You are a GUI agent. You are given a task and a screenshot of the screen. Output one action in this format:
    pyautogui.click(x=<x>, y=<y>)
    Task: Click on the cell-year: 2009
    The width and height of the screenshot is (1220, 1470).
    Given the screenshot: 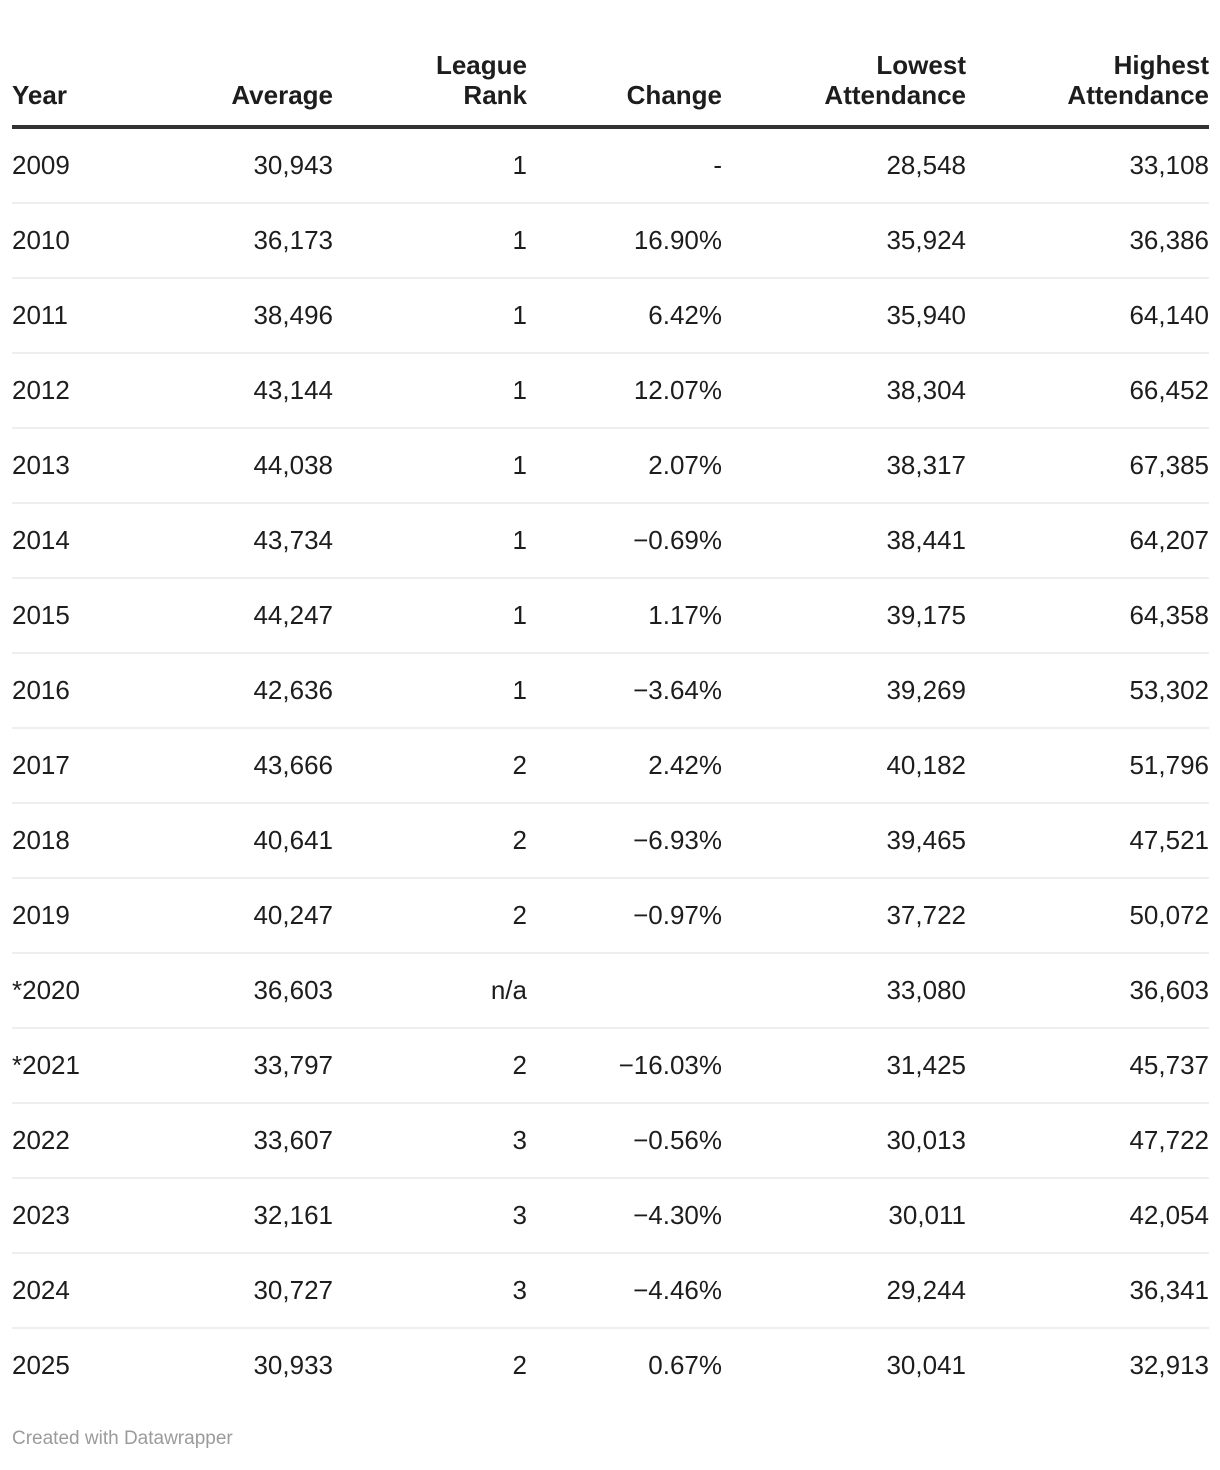 What is the action you would take?
    pyautogui.click(x=41, y=165)
    